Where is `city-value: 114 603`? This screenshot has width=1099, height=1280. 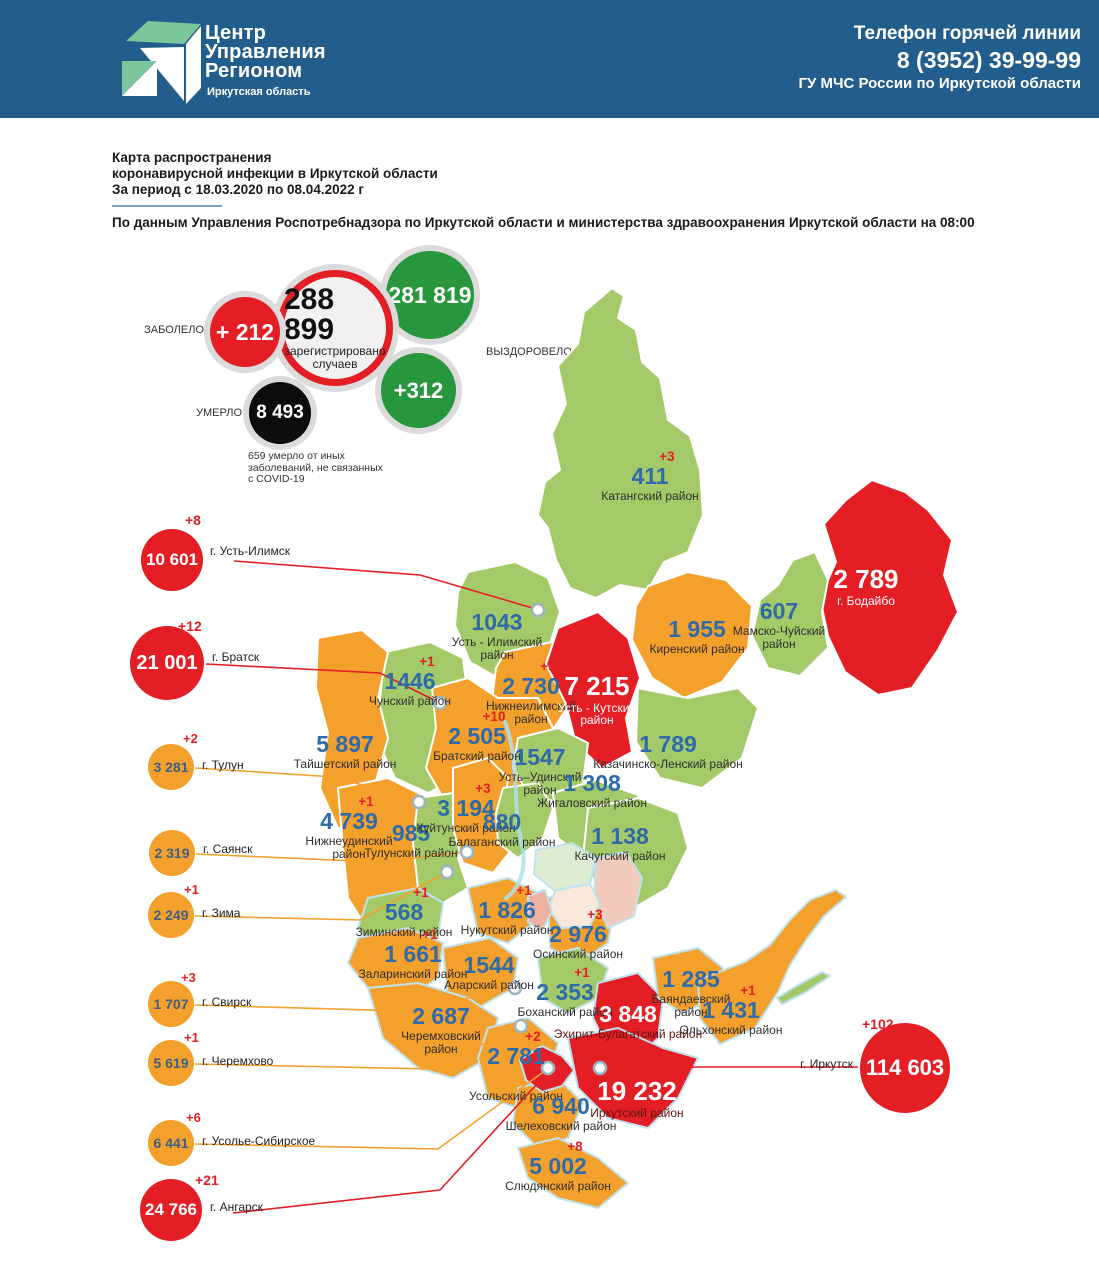
city-value: 114 603 is located at coordinates (905, 1067).